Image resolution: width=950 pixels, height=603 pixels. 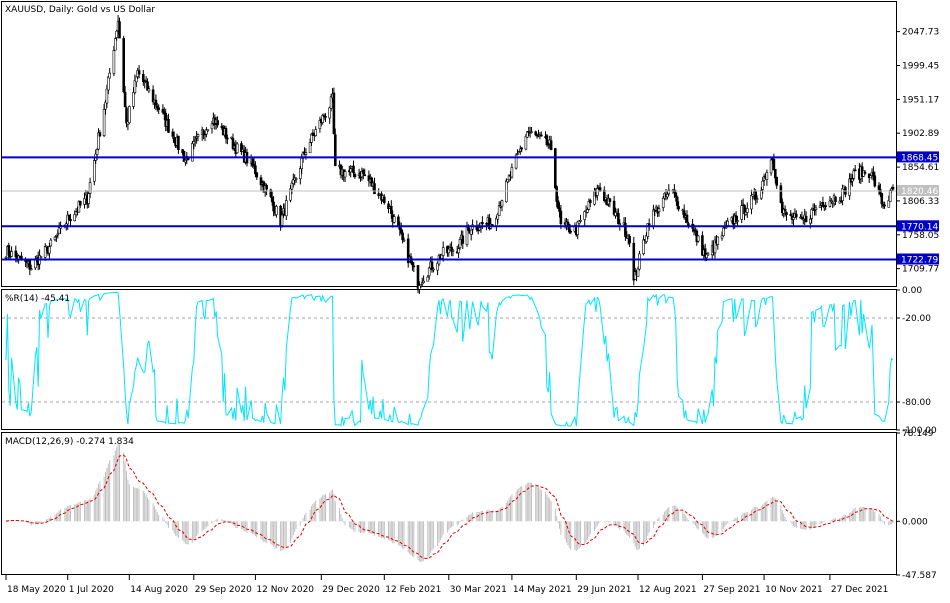 I want to click on current-price-label: 1820.46, so click(x=919, y=192).